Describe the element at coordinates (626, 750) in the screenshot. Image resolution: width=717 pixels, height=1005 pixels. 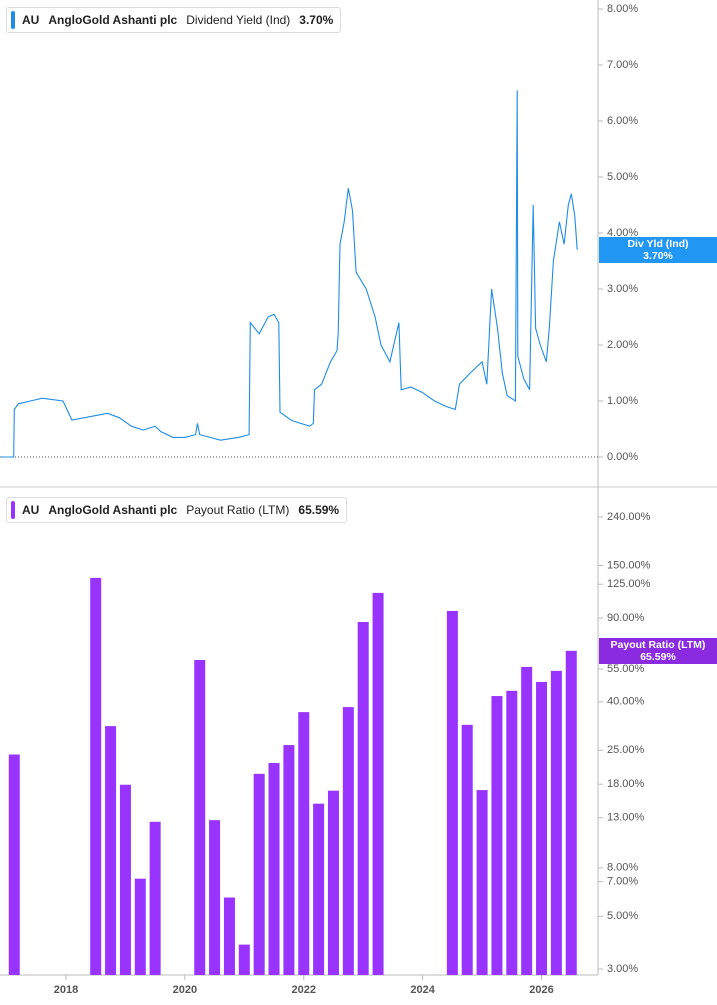
I see `y-tick-label: 25.00%` at that location.